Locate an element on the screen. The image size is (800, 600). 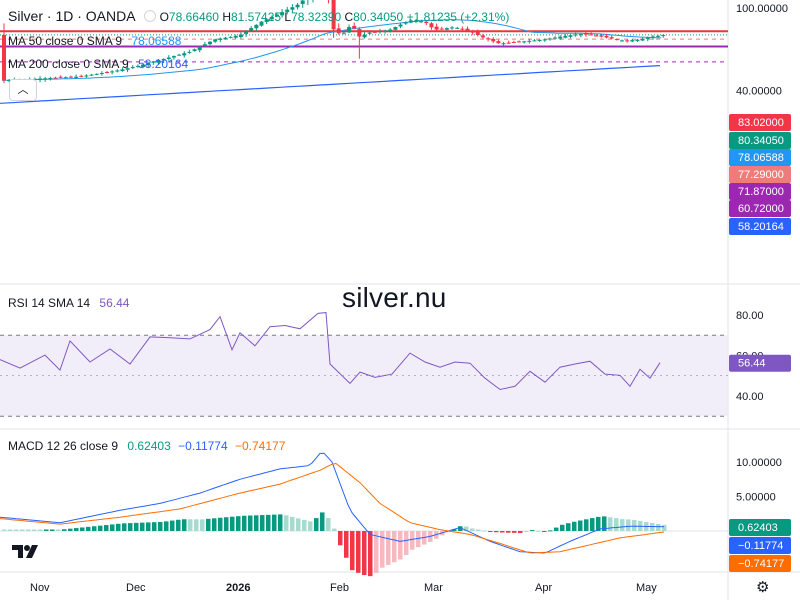
change-value: +1.81235 (+2.31%) is located at coordinates (458, 17).